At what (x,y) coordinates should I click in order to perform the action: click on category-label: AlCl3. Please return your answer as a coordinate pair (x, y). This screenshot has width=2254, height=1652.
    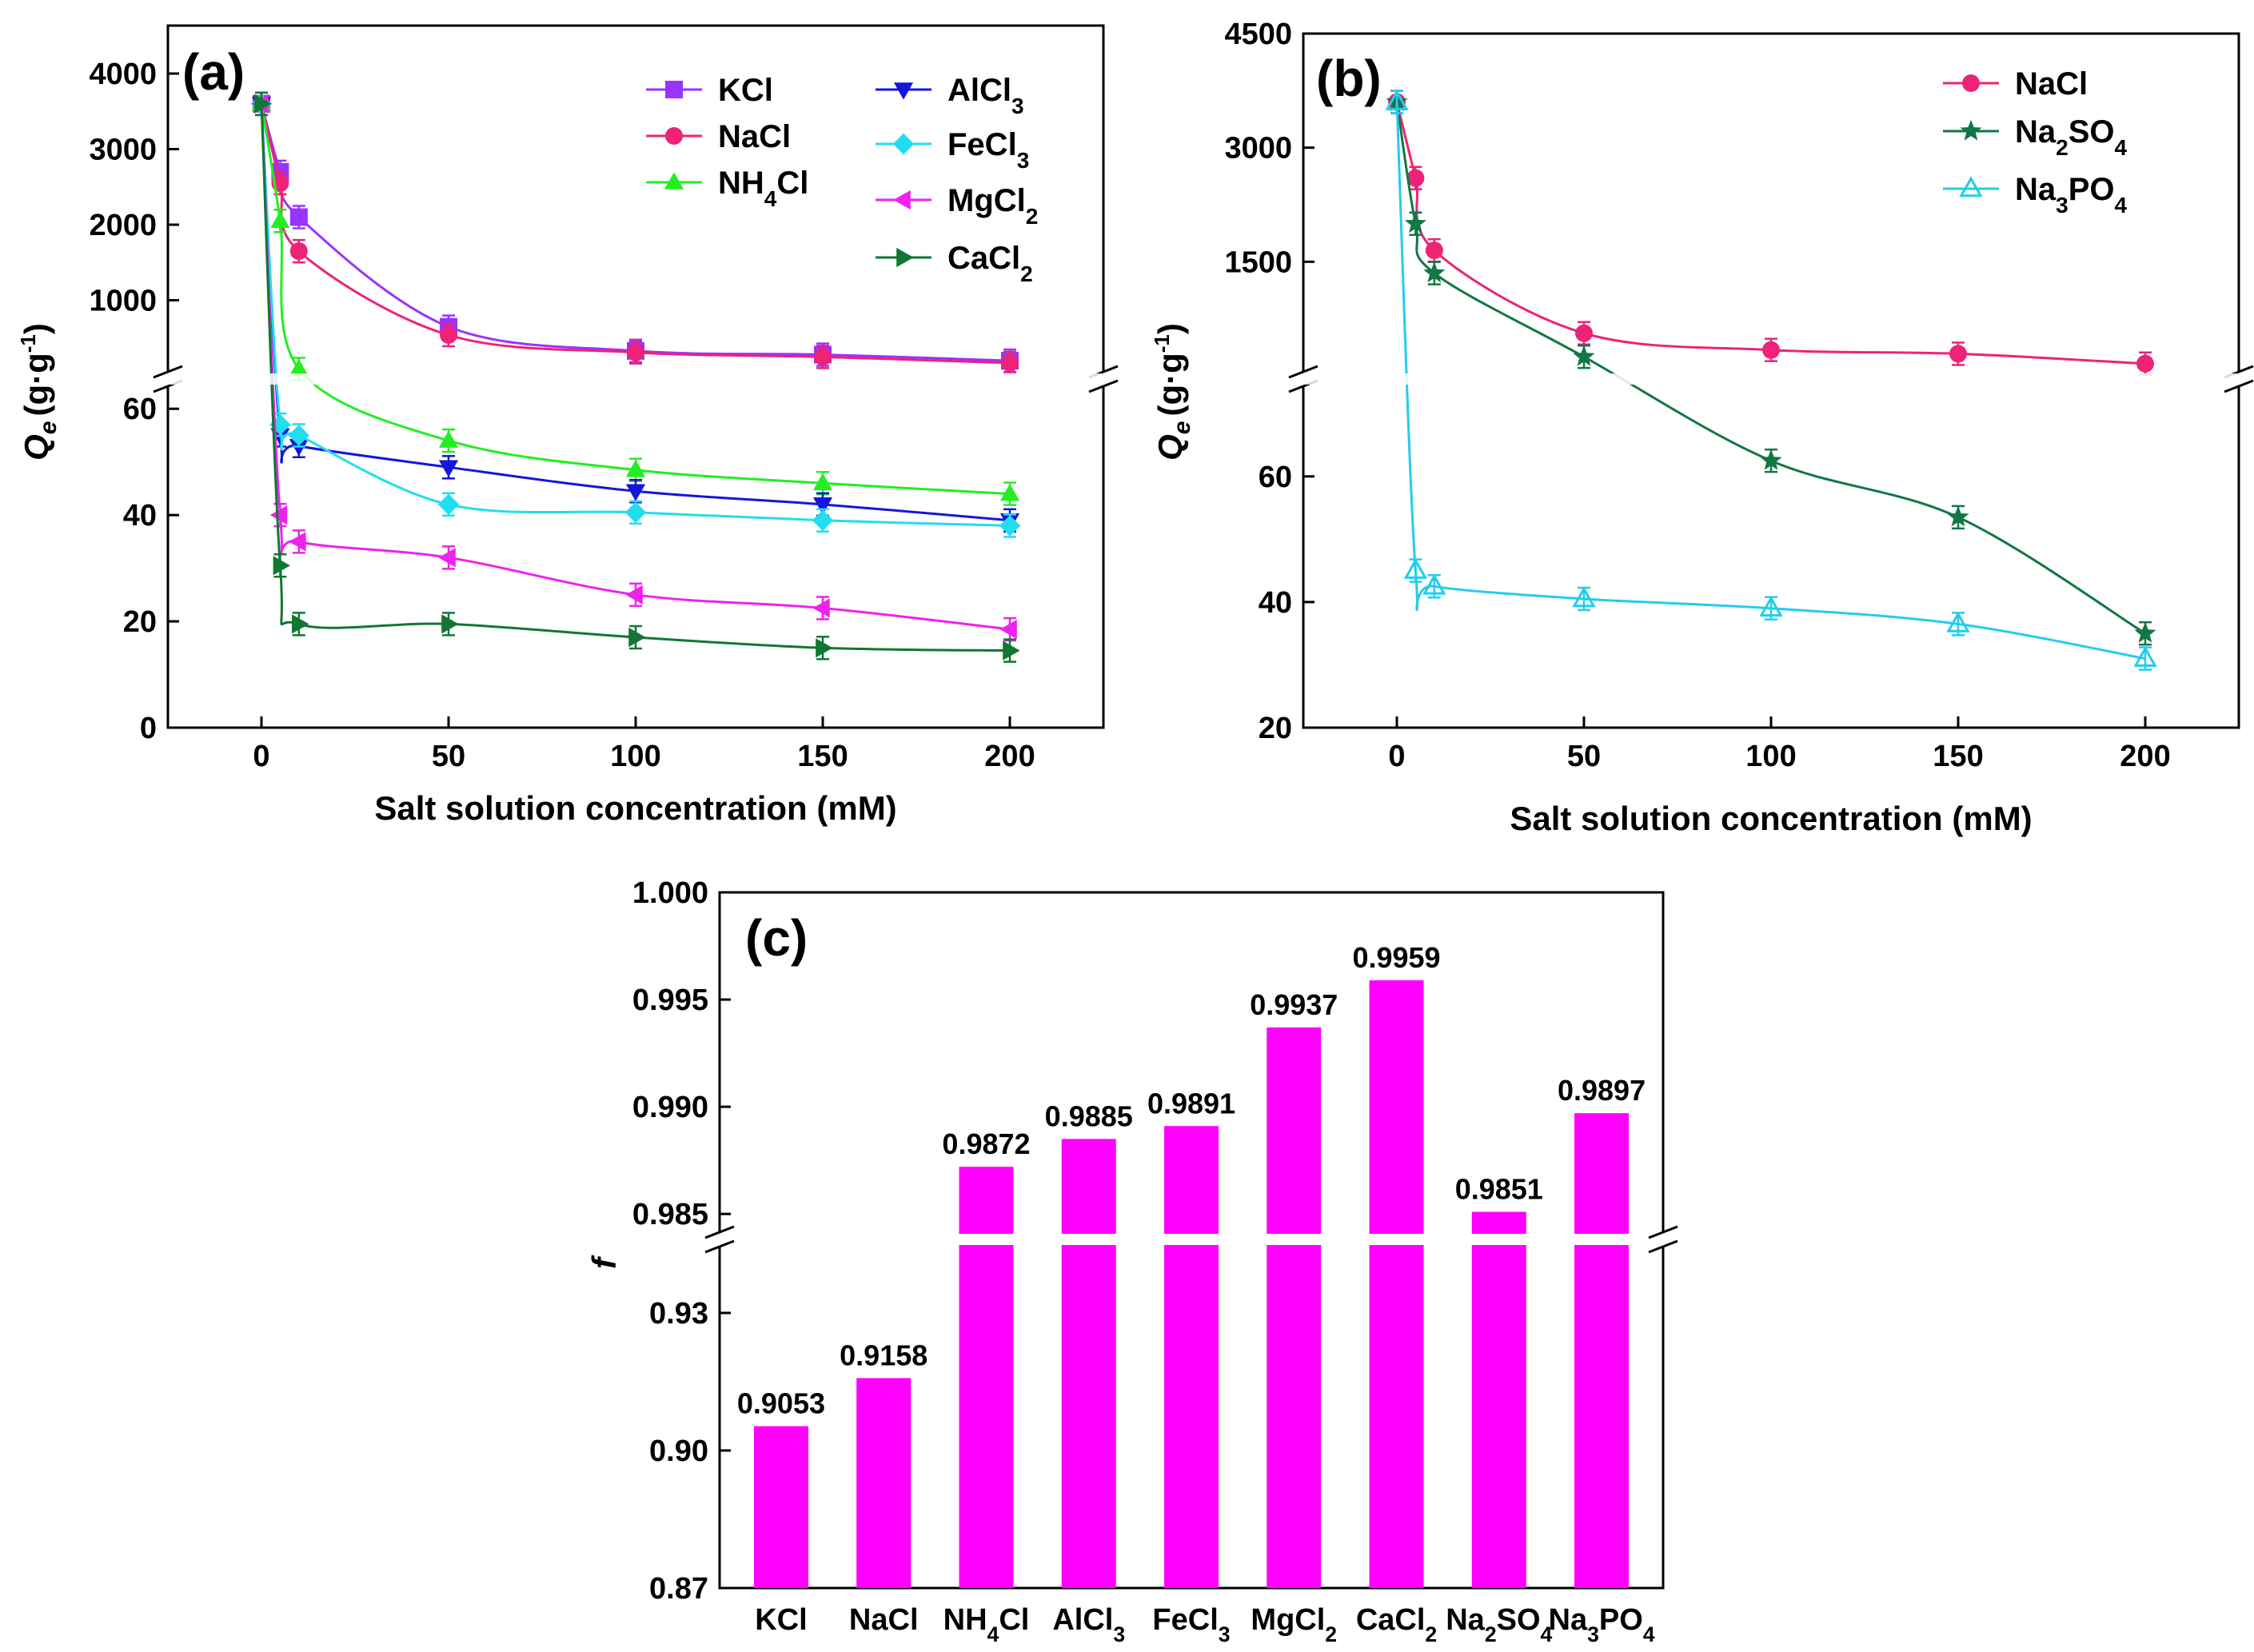
    Looking at the image, I should click on (1088, 1624).